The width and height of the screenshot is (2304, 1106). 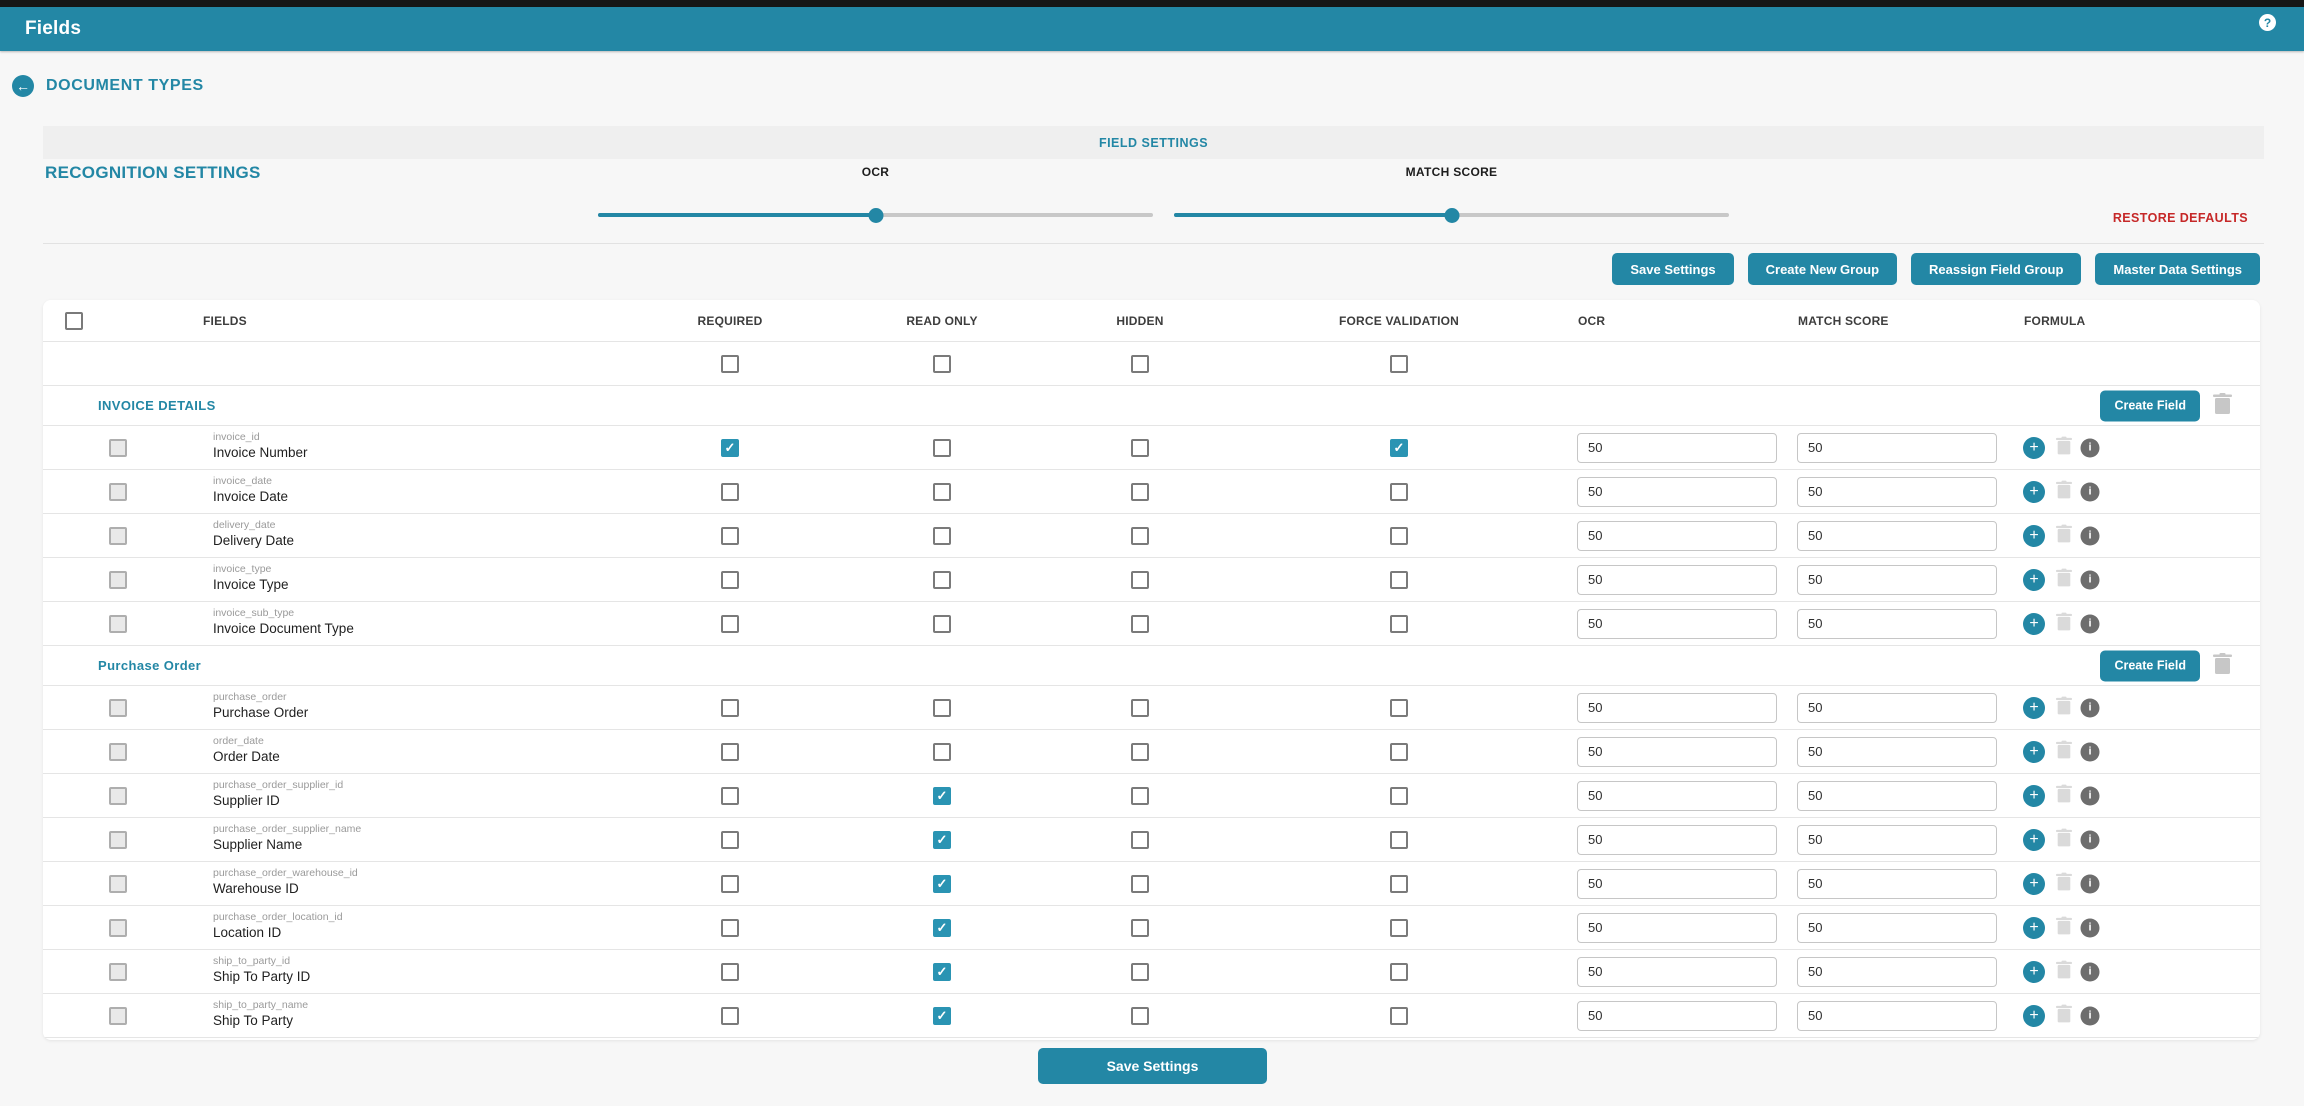 I want to click on apply-all-required-checkbox, so click(x=730, y=363).